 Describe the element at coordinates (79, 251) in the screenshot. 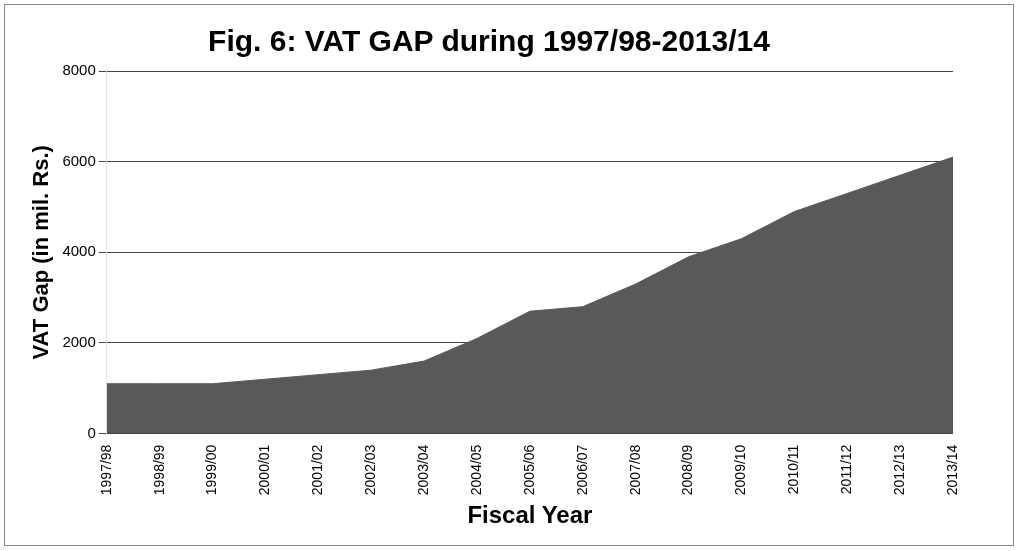

I see `y-tick-label: 4000` at that location.